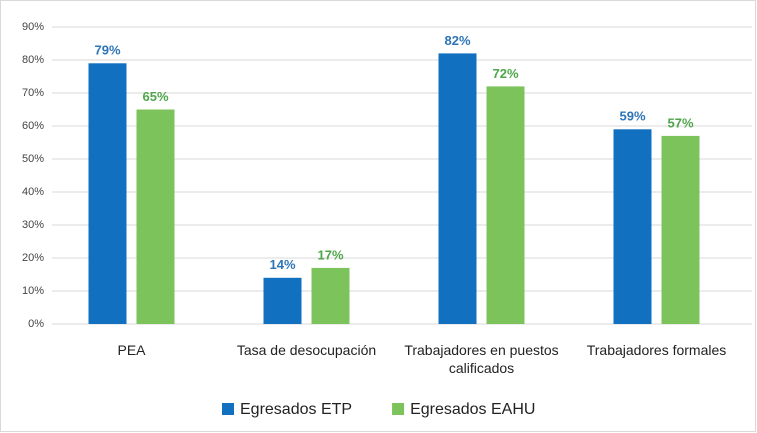 Image resolution: width=757 pixels, height=433 pixels. What do you see at coordinates (33, 225) in the screenshot?
I see `y-tick-label: 30%` at bounding box center [33, 225].